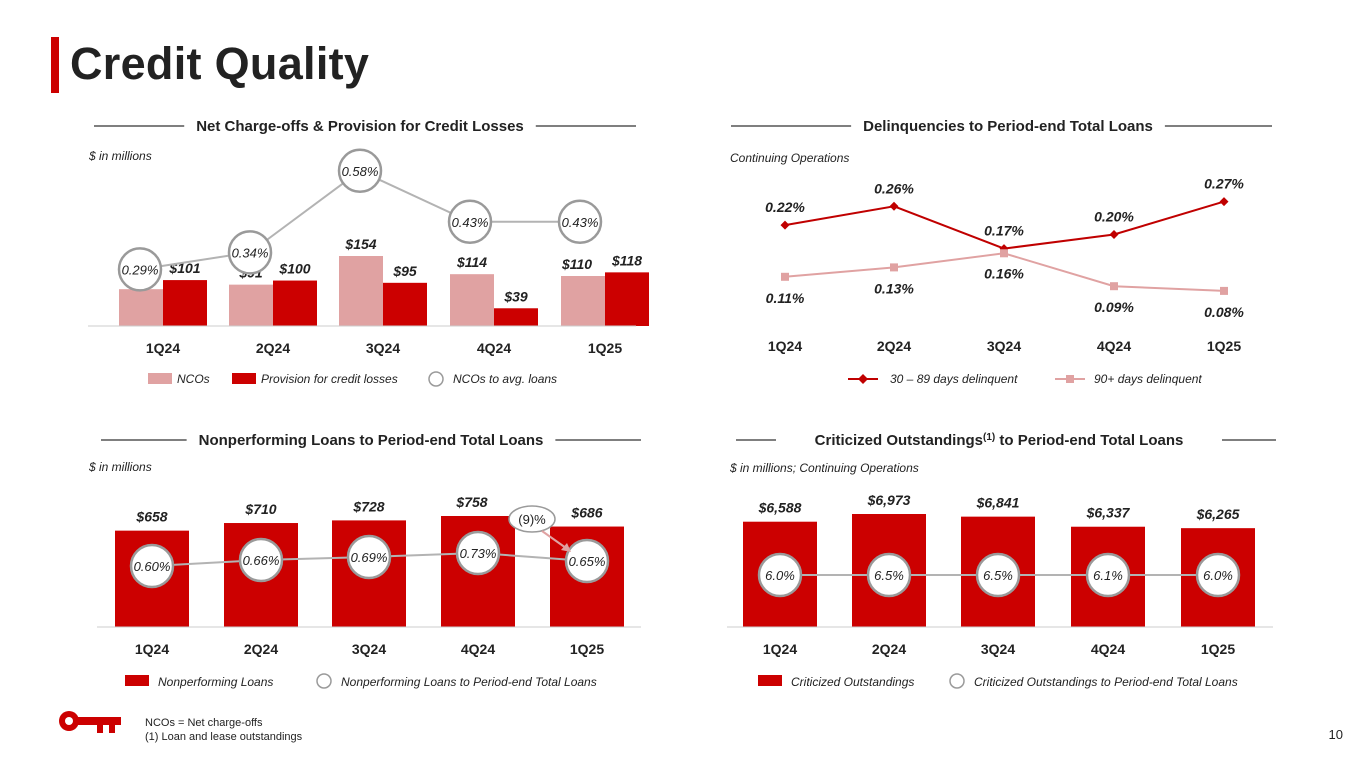 This screenshot has width=1365, height=768. Describe the element at coordinates (1004, 346) in the screenshot. I see `delinq-x-tick: 3Q24` at that location.